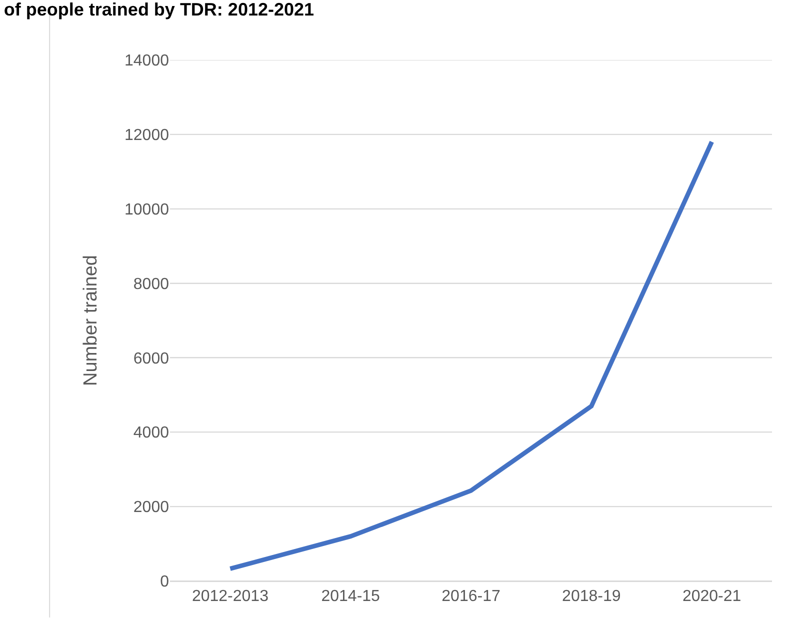 The height and width of the screenshot is (621, 787). What do you see at coordinates (91, 320) in the screenshot?
I see `y-axis-title: Number trained` at bounding box center [91, 320].